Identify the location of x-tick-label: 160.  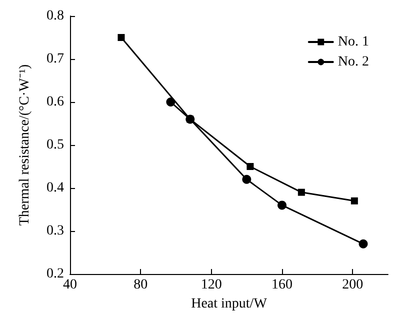
(282, 285).